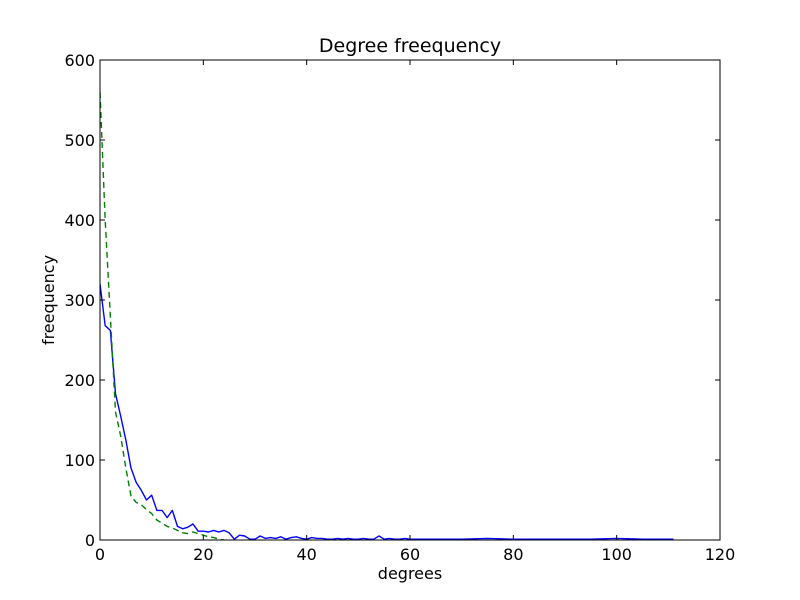 This screenshot has width=800, height=600. What do you see at coordinates (79, 220) in the screenshot?
I see `y-tick-label-400: 400` at bounding box center [79, 220].